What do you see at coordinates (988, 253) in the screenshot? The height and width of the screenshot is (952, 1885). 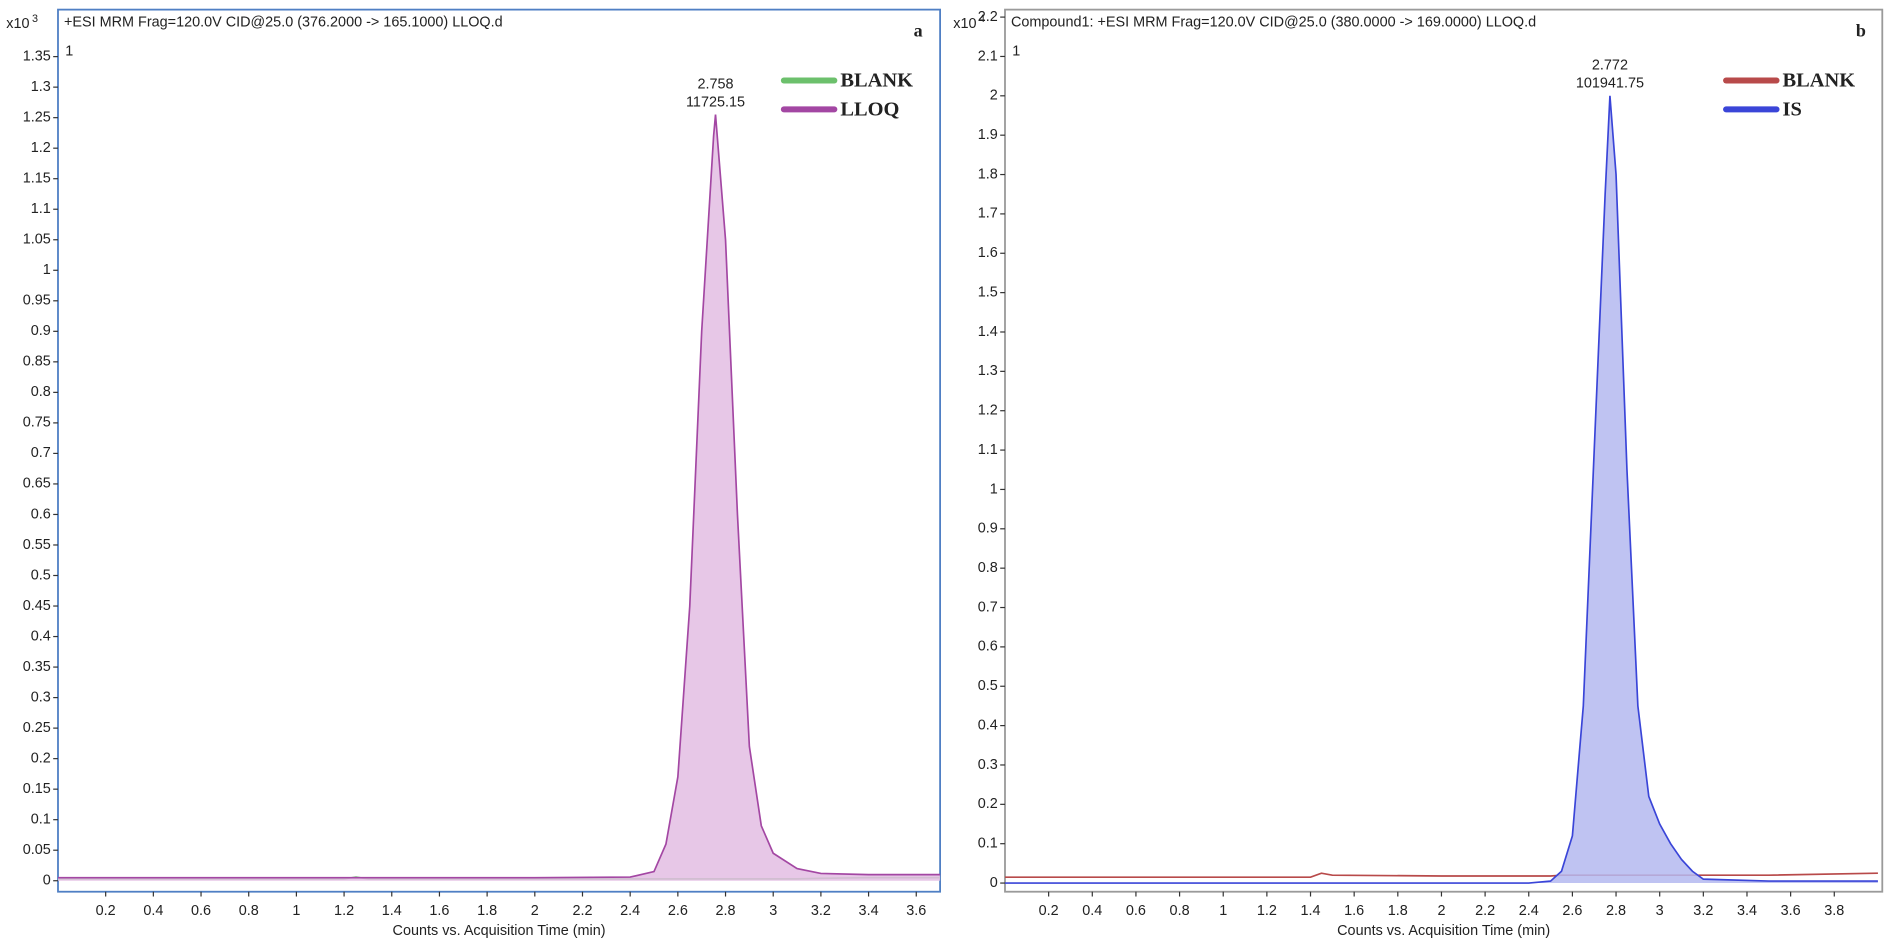 I see `y-tick-label: 1.6` at bounding box center [988, 253].